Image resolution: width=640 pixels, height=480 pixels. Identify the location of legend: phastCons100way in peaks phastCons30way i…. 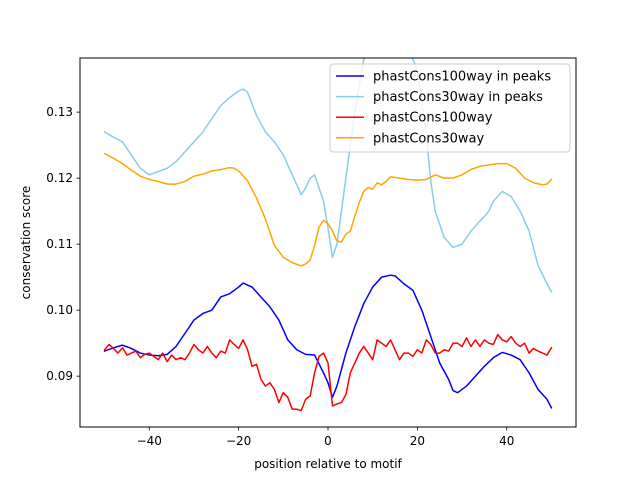
(450, 108).